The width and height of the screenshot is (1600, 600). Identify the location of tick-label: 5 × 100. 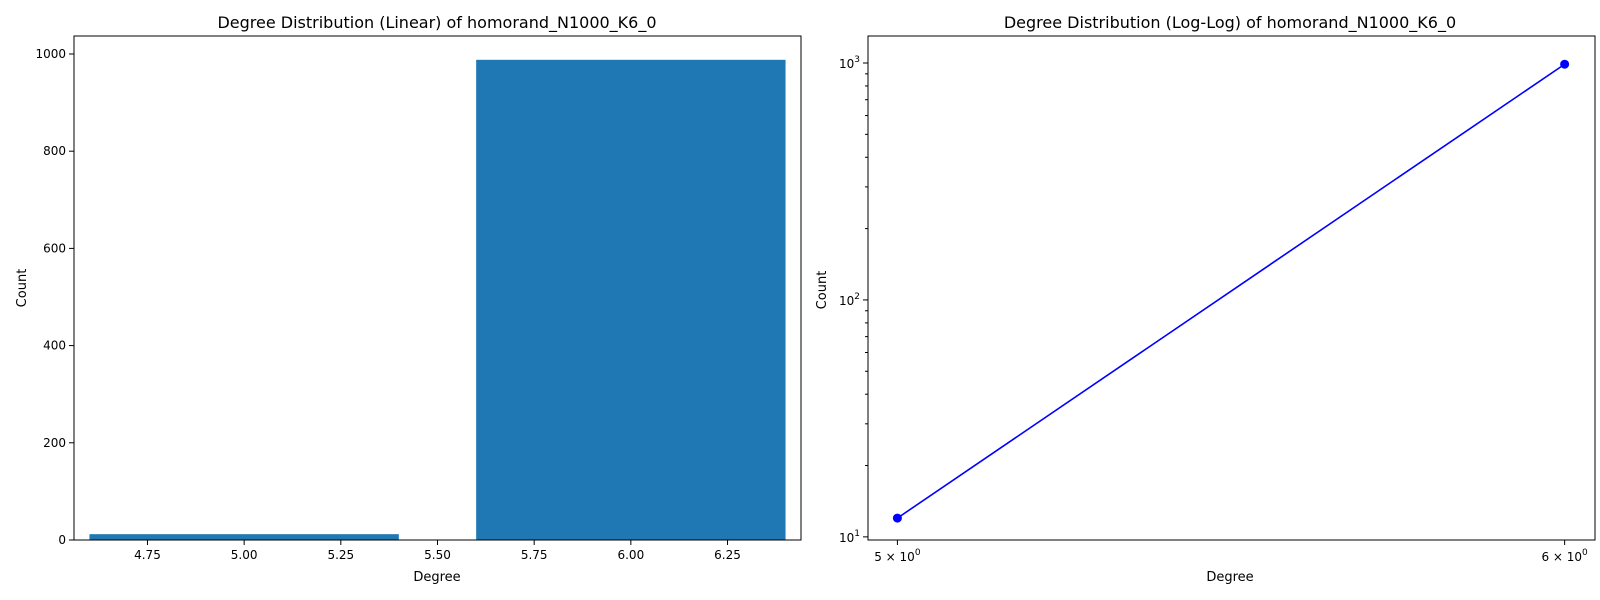
(897, 556).